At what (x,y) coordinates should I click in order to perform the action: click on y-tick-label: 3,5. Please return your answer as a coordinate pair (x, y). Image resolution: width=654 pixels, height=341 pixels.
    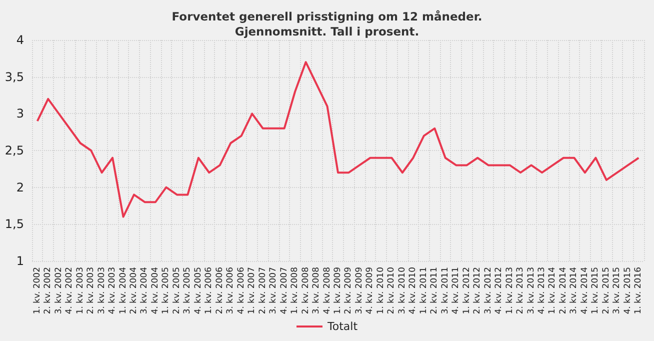
    Looking at the image, I should click on (14, 77).